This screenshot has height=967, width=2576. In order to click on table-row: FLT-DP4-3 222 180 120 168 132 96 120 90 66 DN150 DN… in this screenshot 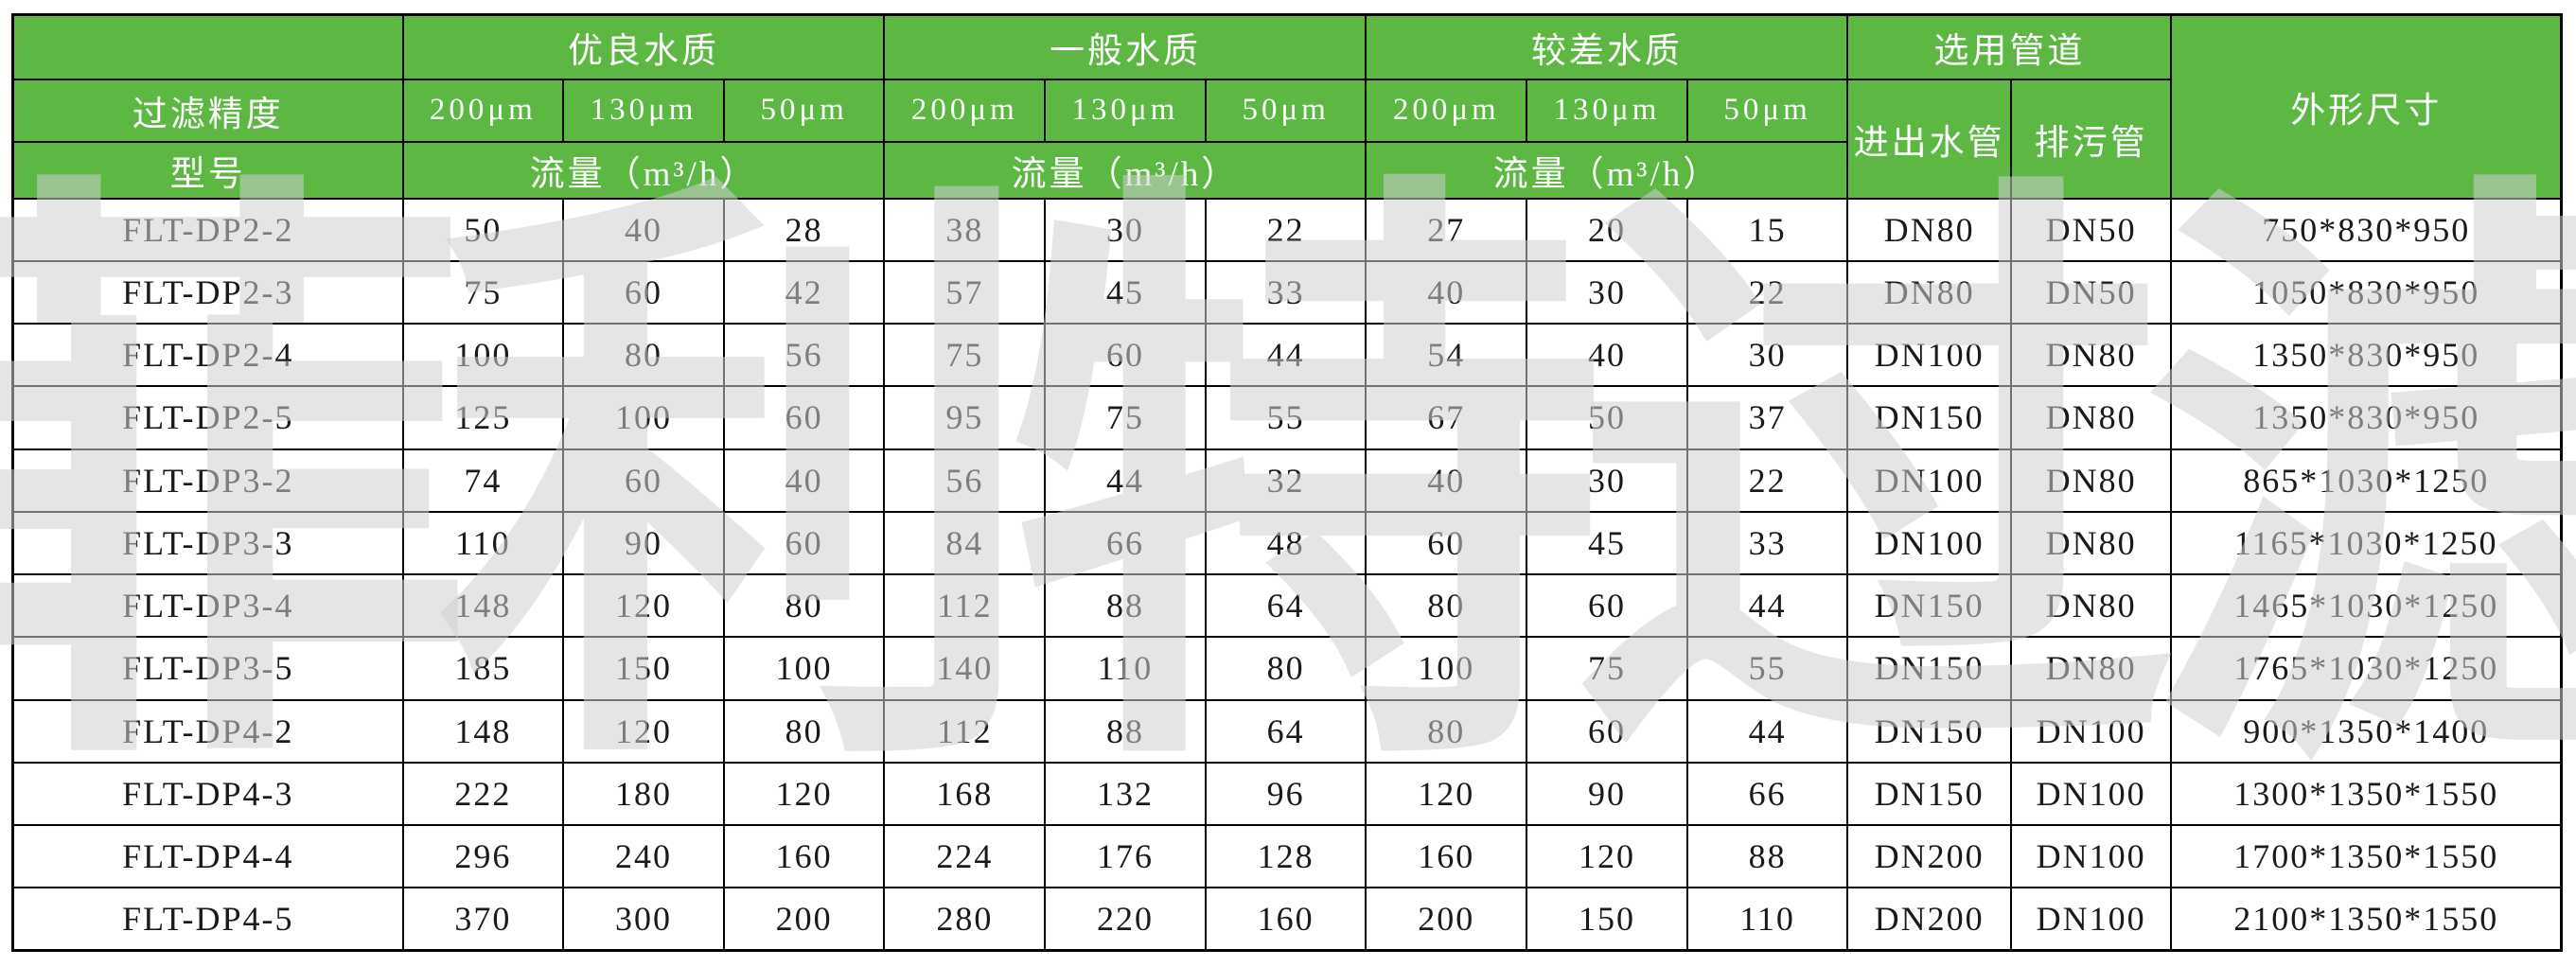, I will do `click(1287, 794)`.